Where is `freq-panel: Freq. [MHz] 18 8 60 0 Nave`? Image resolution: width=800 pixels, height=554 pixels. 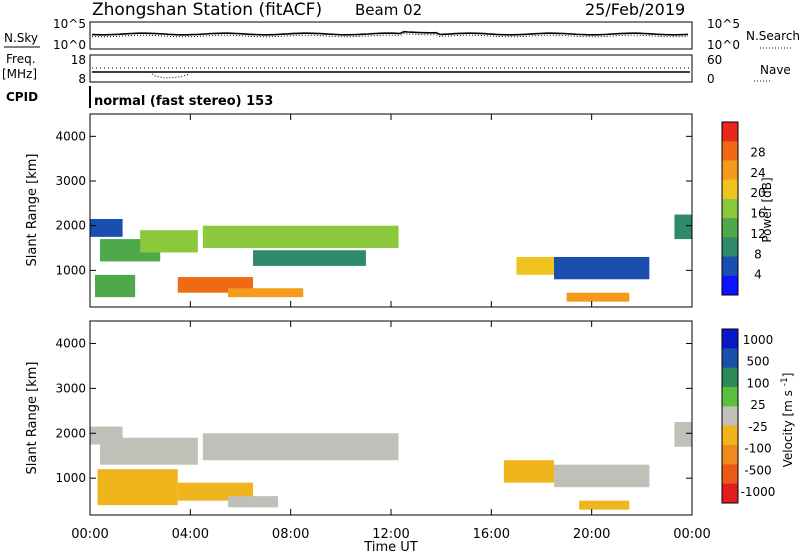 freq-panel: Freq. [MHz] 18 8 60 0 Nave is located at coordinates (396, 69).